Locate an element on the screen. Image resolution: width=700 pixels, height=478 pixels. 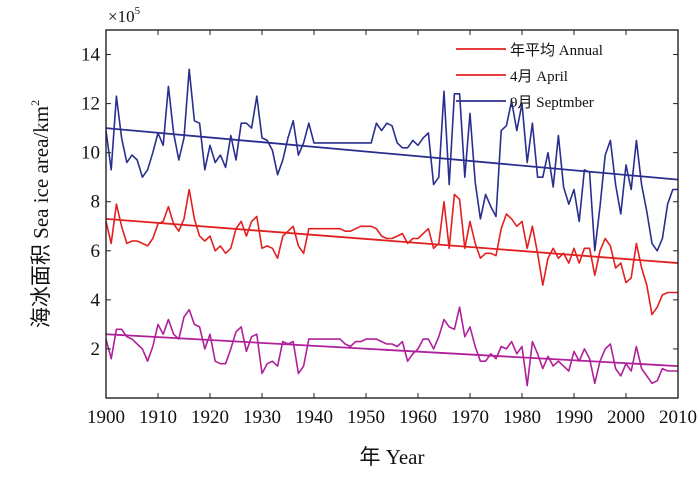
x-tick-label: 1940 is located at coordinates (314, 417).